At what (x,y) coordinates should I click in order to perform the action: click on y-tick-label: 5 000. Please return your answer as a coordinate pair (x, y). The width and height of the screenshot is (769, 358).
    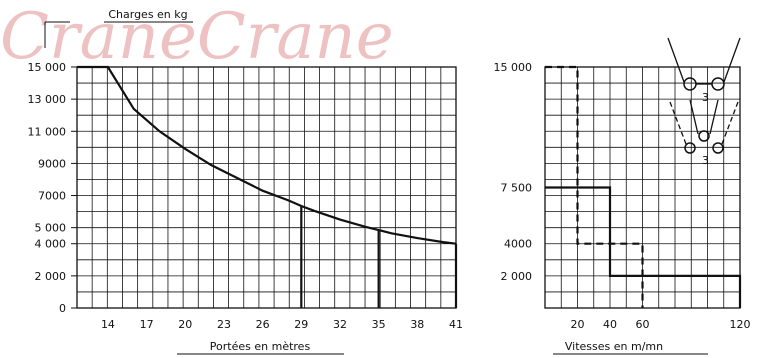
    Looking at the image, I should click on (51, 228).